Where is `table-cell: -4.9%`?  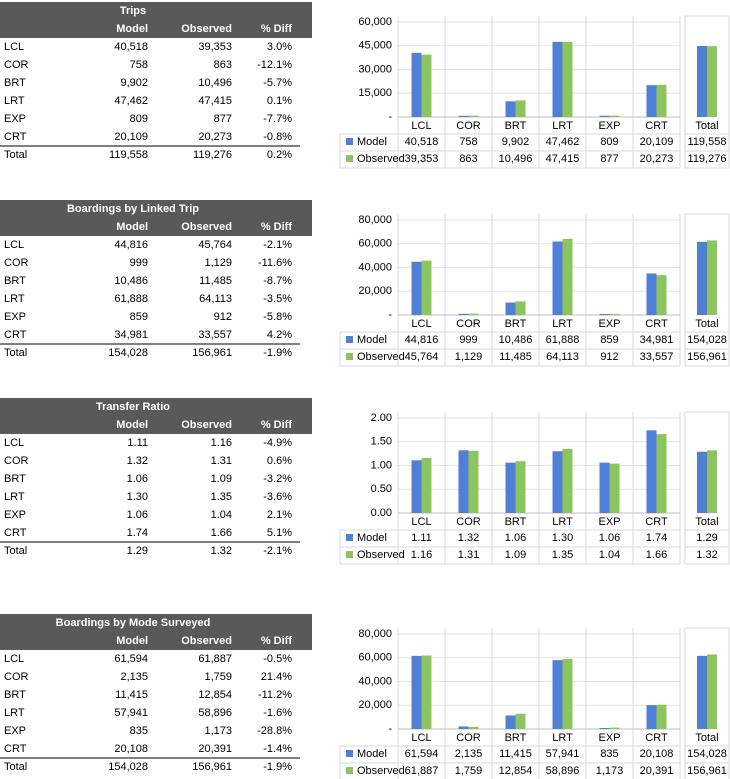
table-cell: -4.9% is located at coordinates (277, 443).